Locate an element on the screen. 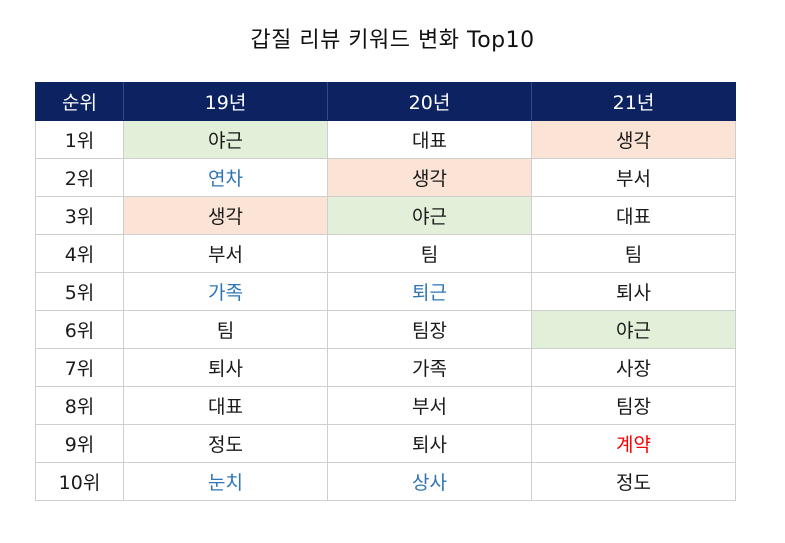  table-row: 3위 생각 야근 대표 is located at coordinates (385, 215).